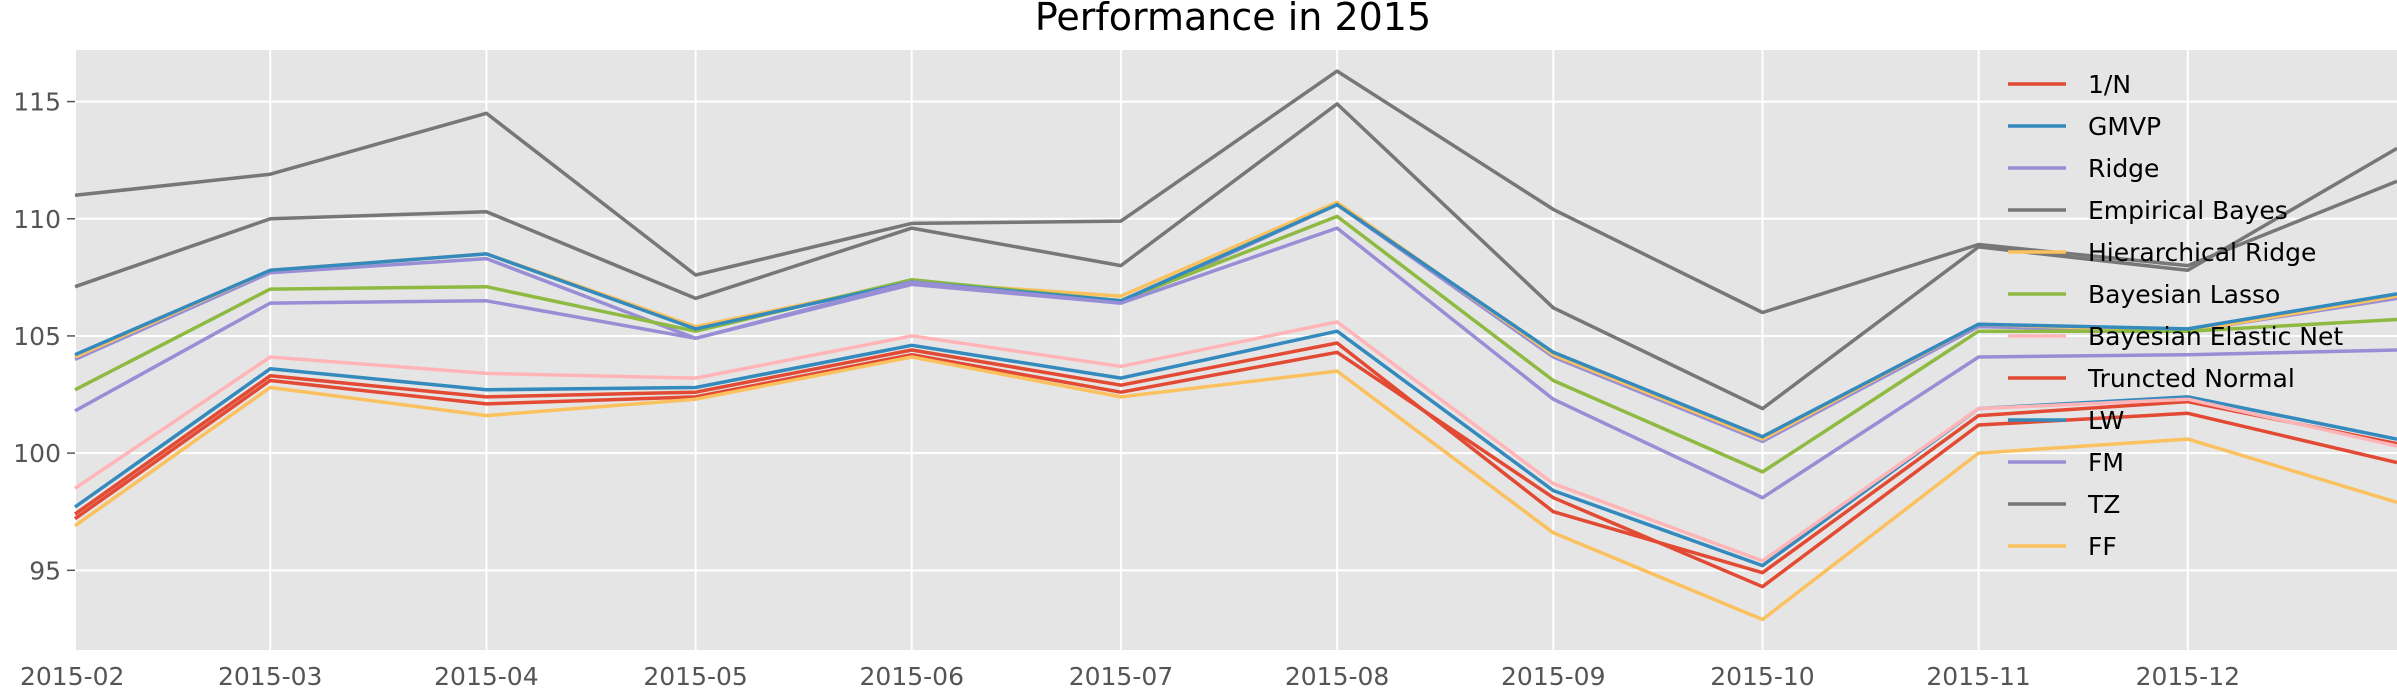 The width and height of the screenshot is (2397, 699). Describe the element at coordinates (2188, 676) in the screenshot. I see `x-tick-label: 2015-12` at that location.